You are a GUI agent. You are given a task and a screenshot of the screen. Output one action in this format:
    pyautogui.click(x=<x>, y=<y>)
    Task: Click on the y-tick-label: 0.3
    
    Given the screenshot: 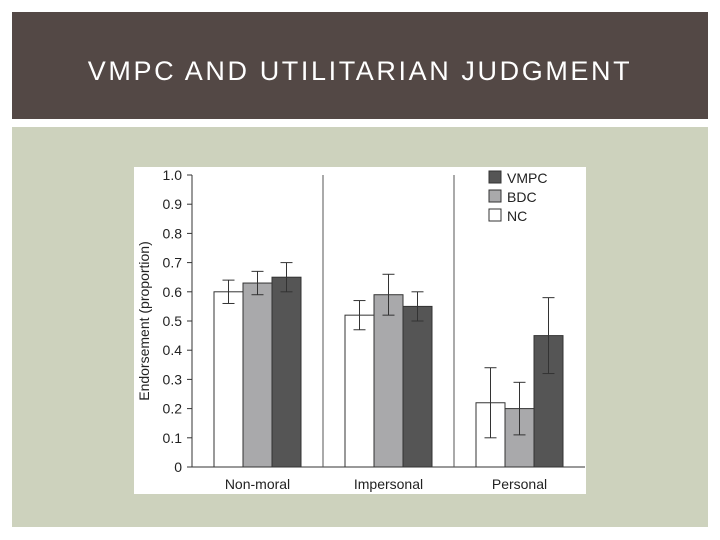 What is the action you would take?
    pyautogui.click(x=173, y=379)
    